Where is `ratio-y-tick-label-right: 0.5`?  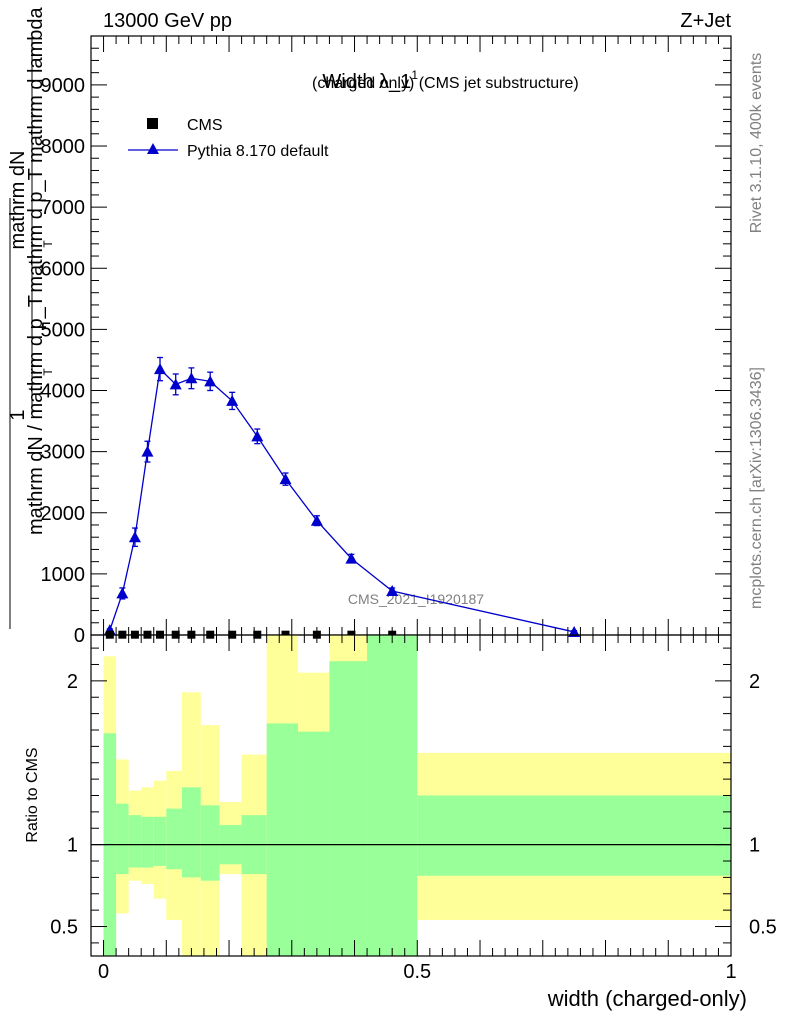
ratio-y-tick-label-right: 0.5 is located at coordinates (763, 928).